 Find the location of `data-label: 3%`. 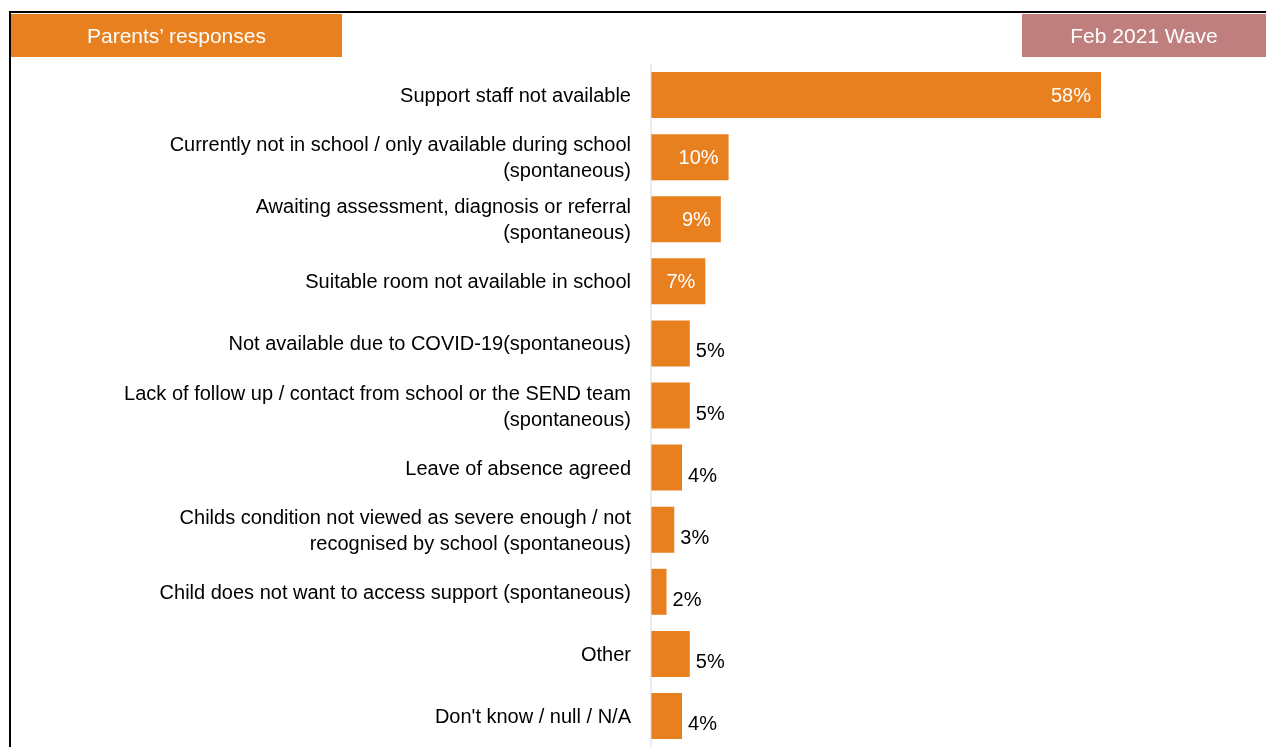

data-label: 3% is located at coordinates (695, 536).